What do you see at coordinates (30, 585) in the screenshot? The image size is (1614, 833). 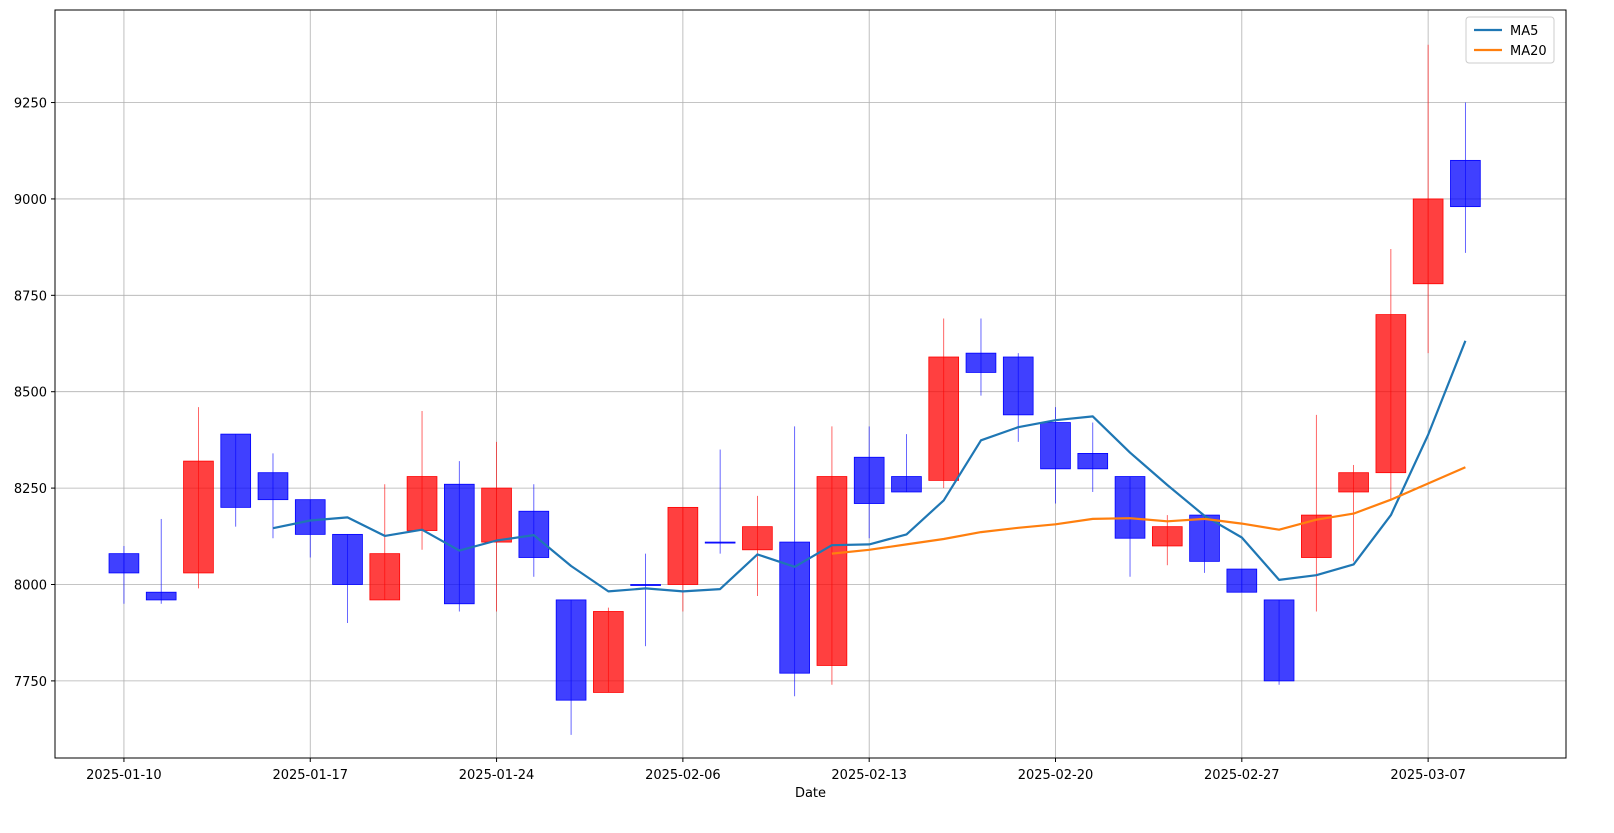 I see `y-tick-label: 8000` at bounding box center [30, 585].